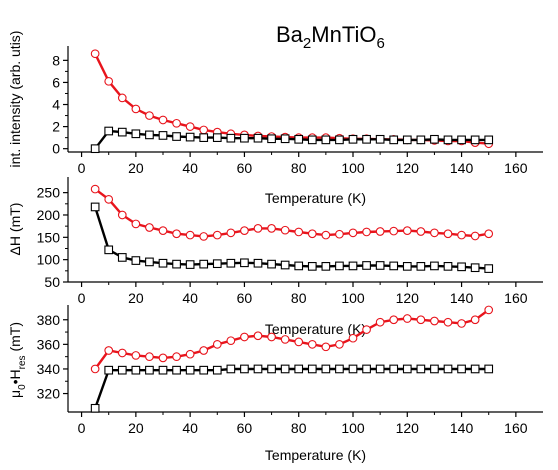 The height and width of the screenshot is (470, 558). Describe the element at coordinates (15, 338) in the screenshot. I see `y-axis-title-part: (mT)` at that location.